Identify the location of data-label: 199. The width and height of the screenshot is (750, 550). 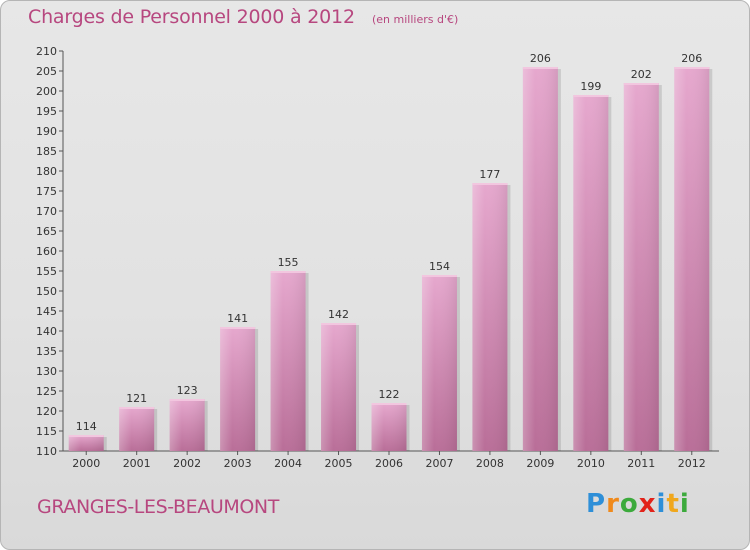
(590, 86).